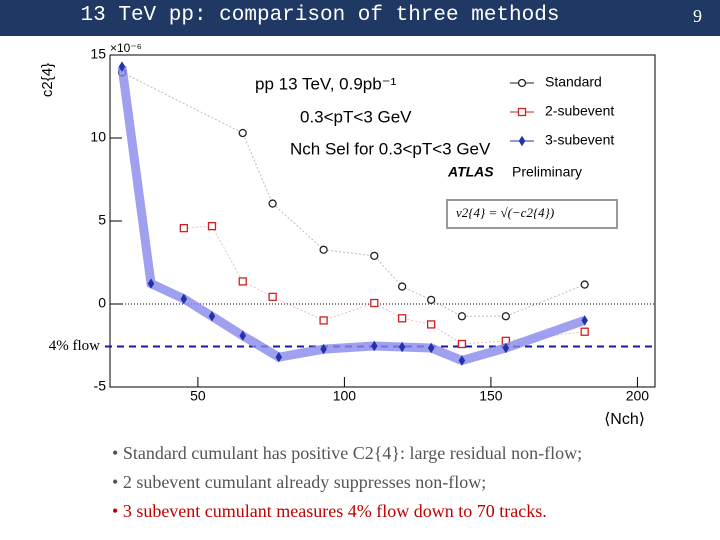 The width and height of the screenshot is (720, 540). What do you see at coordinates (47, 80) in the screenshot?
I see `y-axis-label: c2{4}` at bounding box center [47, 80].